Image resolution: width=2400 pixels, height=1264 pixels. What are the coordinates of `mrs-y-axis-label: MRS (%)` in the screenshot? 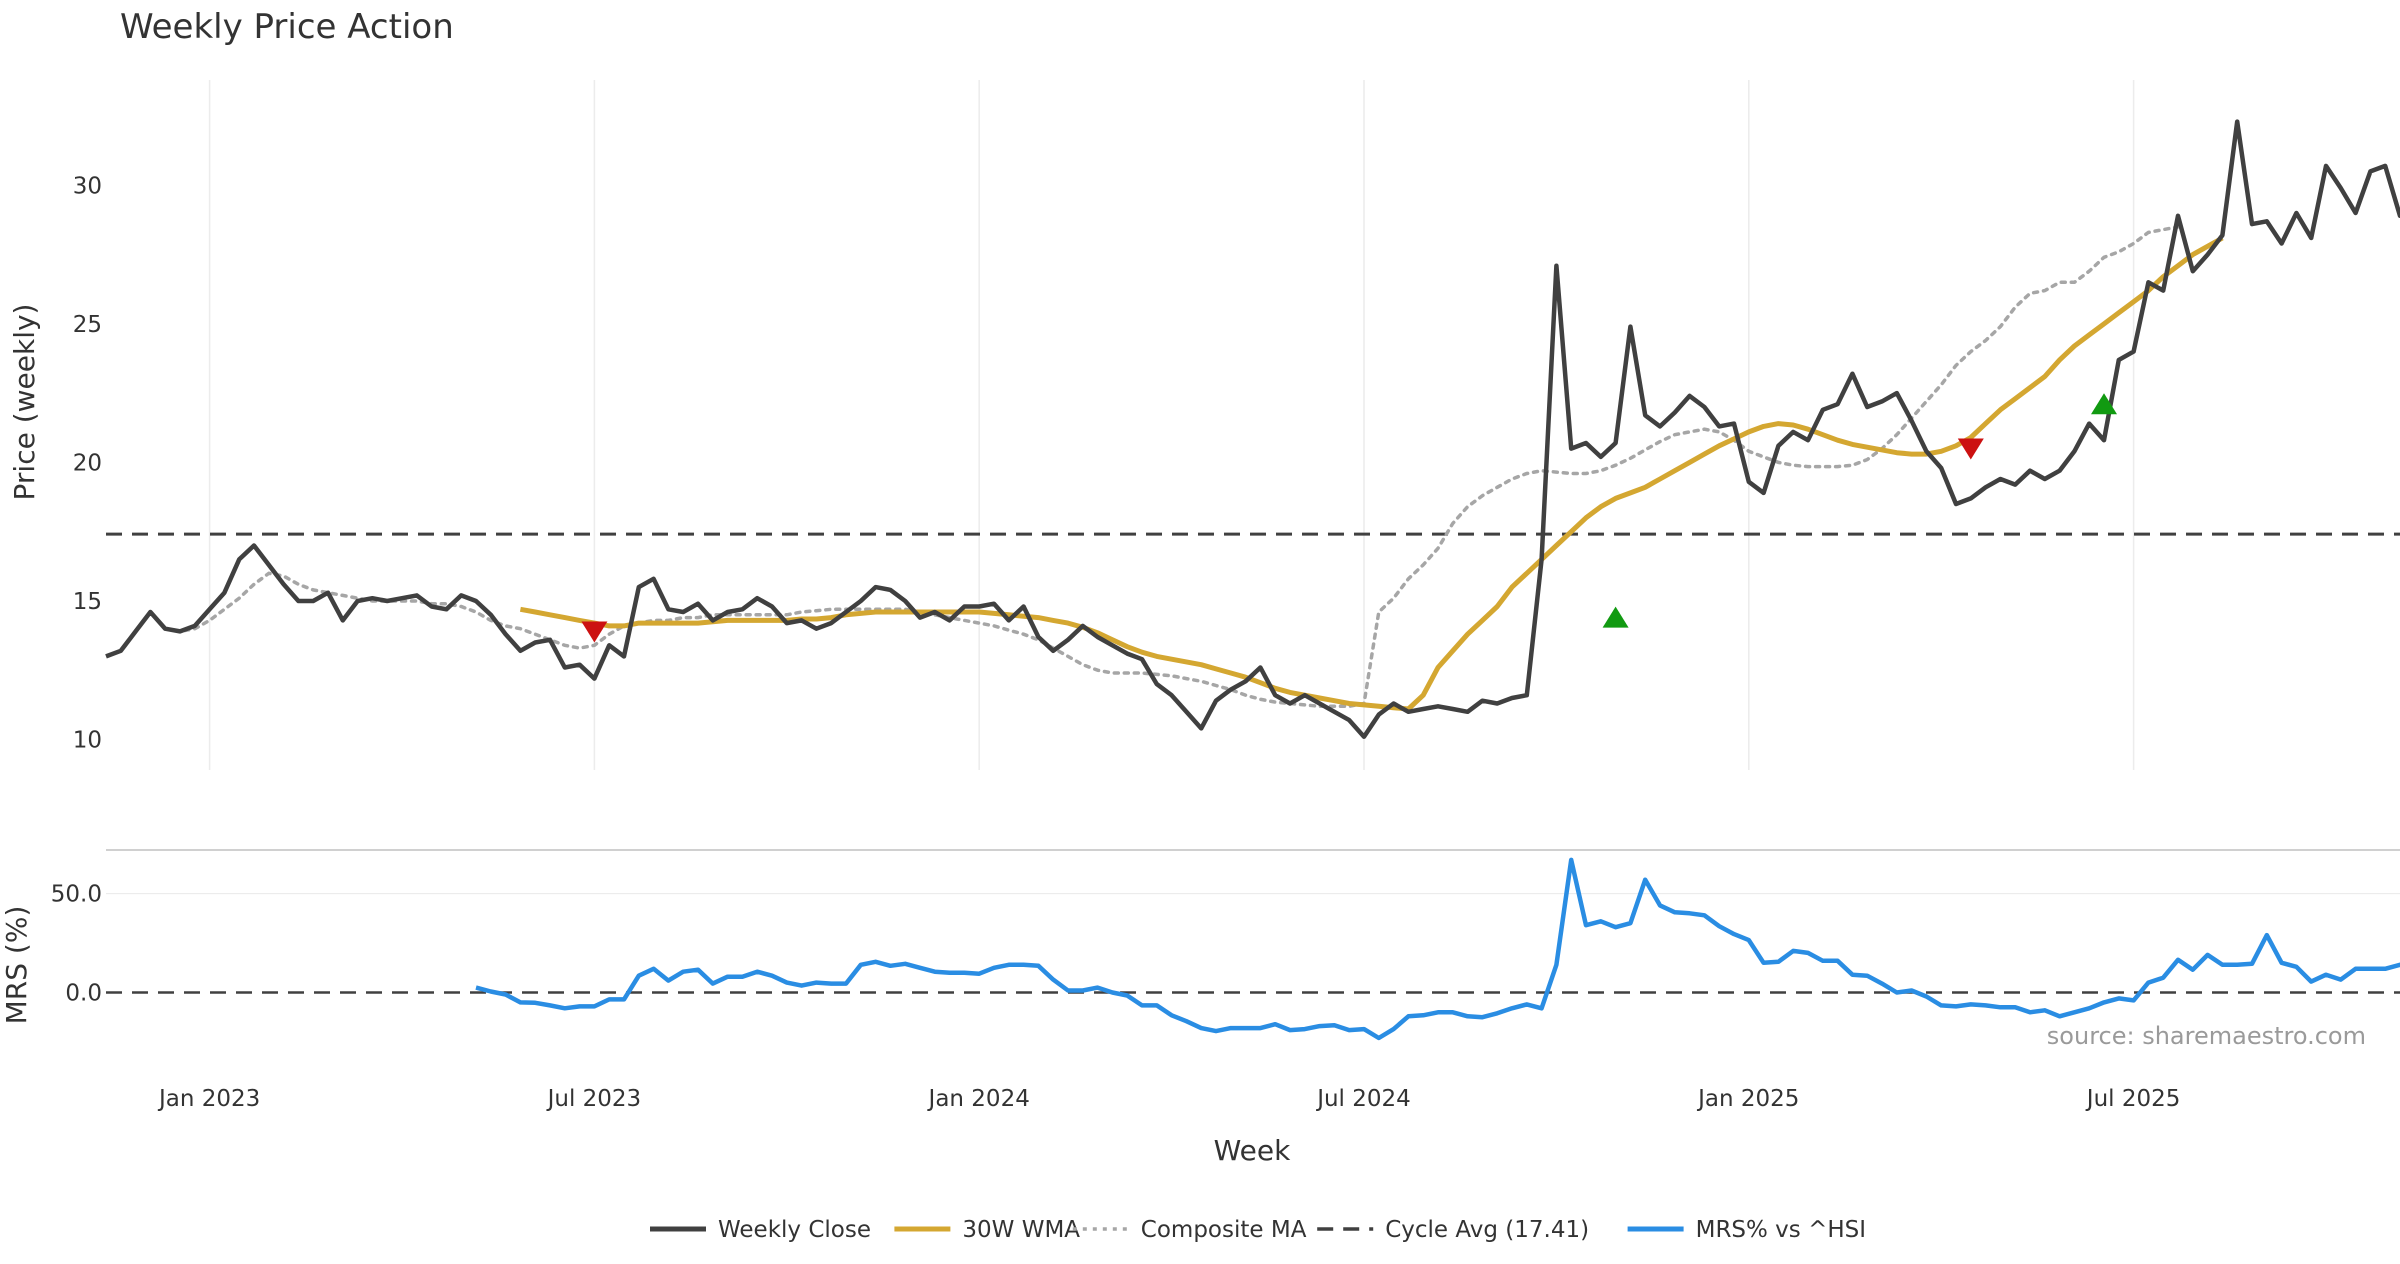 It's located at (16, 965).